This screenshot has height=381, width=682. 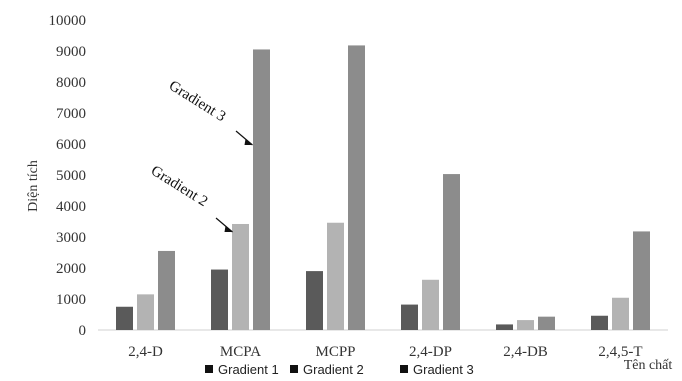 I want to click on legend: Gradient 1 Gradient 2 Gradient 3, so click(x=339, y=369).